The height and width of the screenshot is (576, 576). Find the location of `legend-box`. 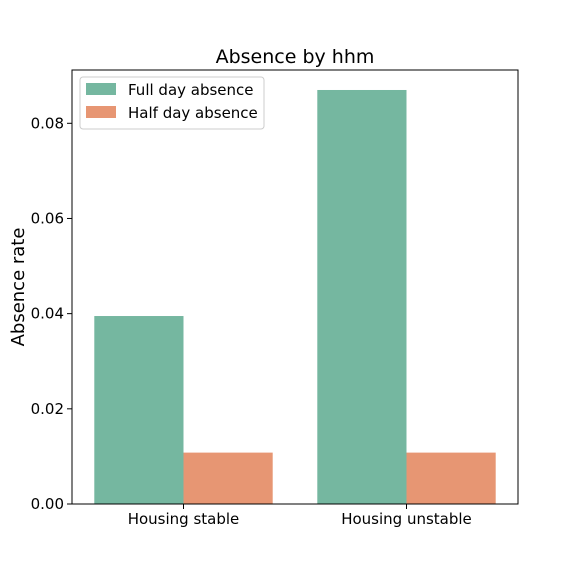

legend-box is located at coordinates (172, 103).